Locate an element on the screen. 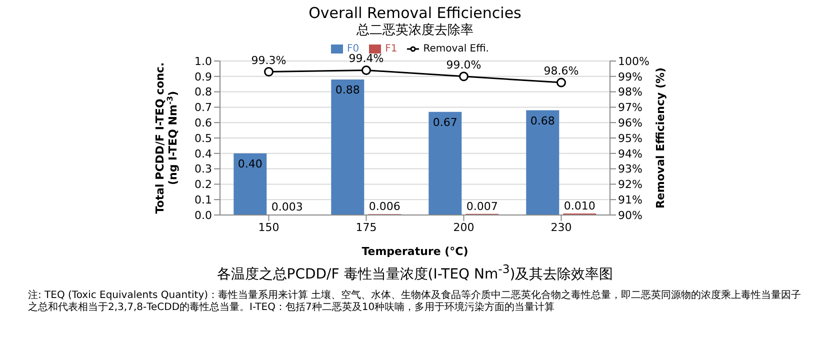 This screenshot has height=343, width=830. x-axis-title: Temperature (°C) is located at coordinates (415, 251).